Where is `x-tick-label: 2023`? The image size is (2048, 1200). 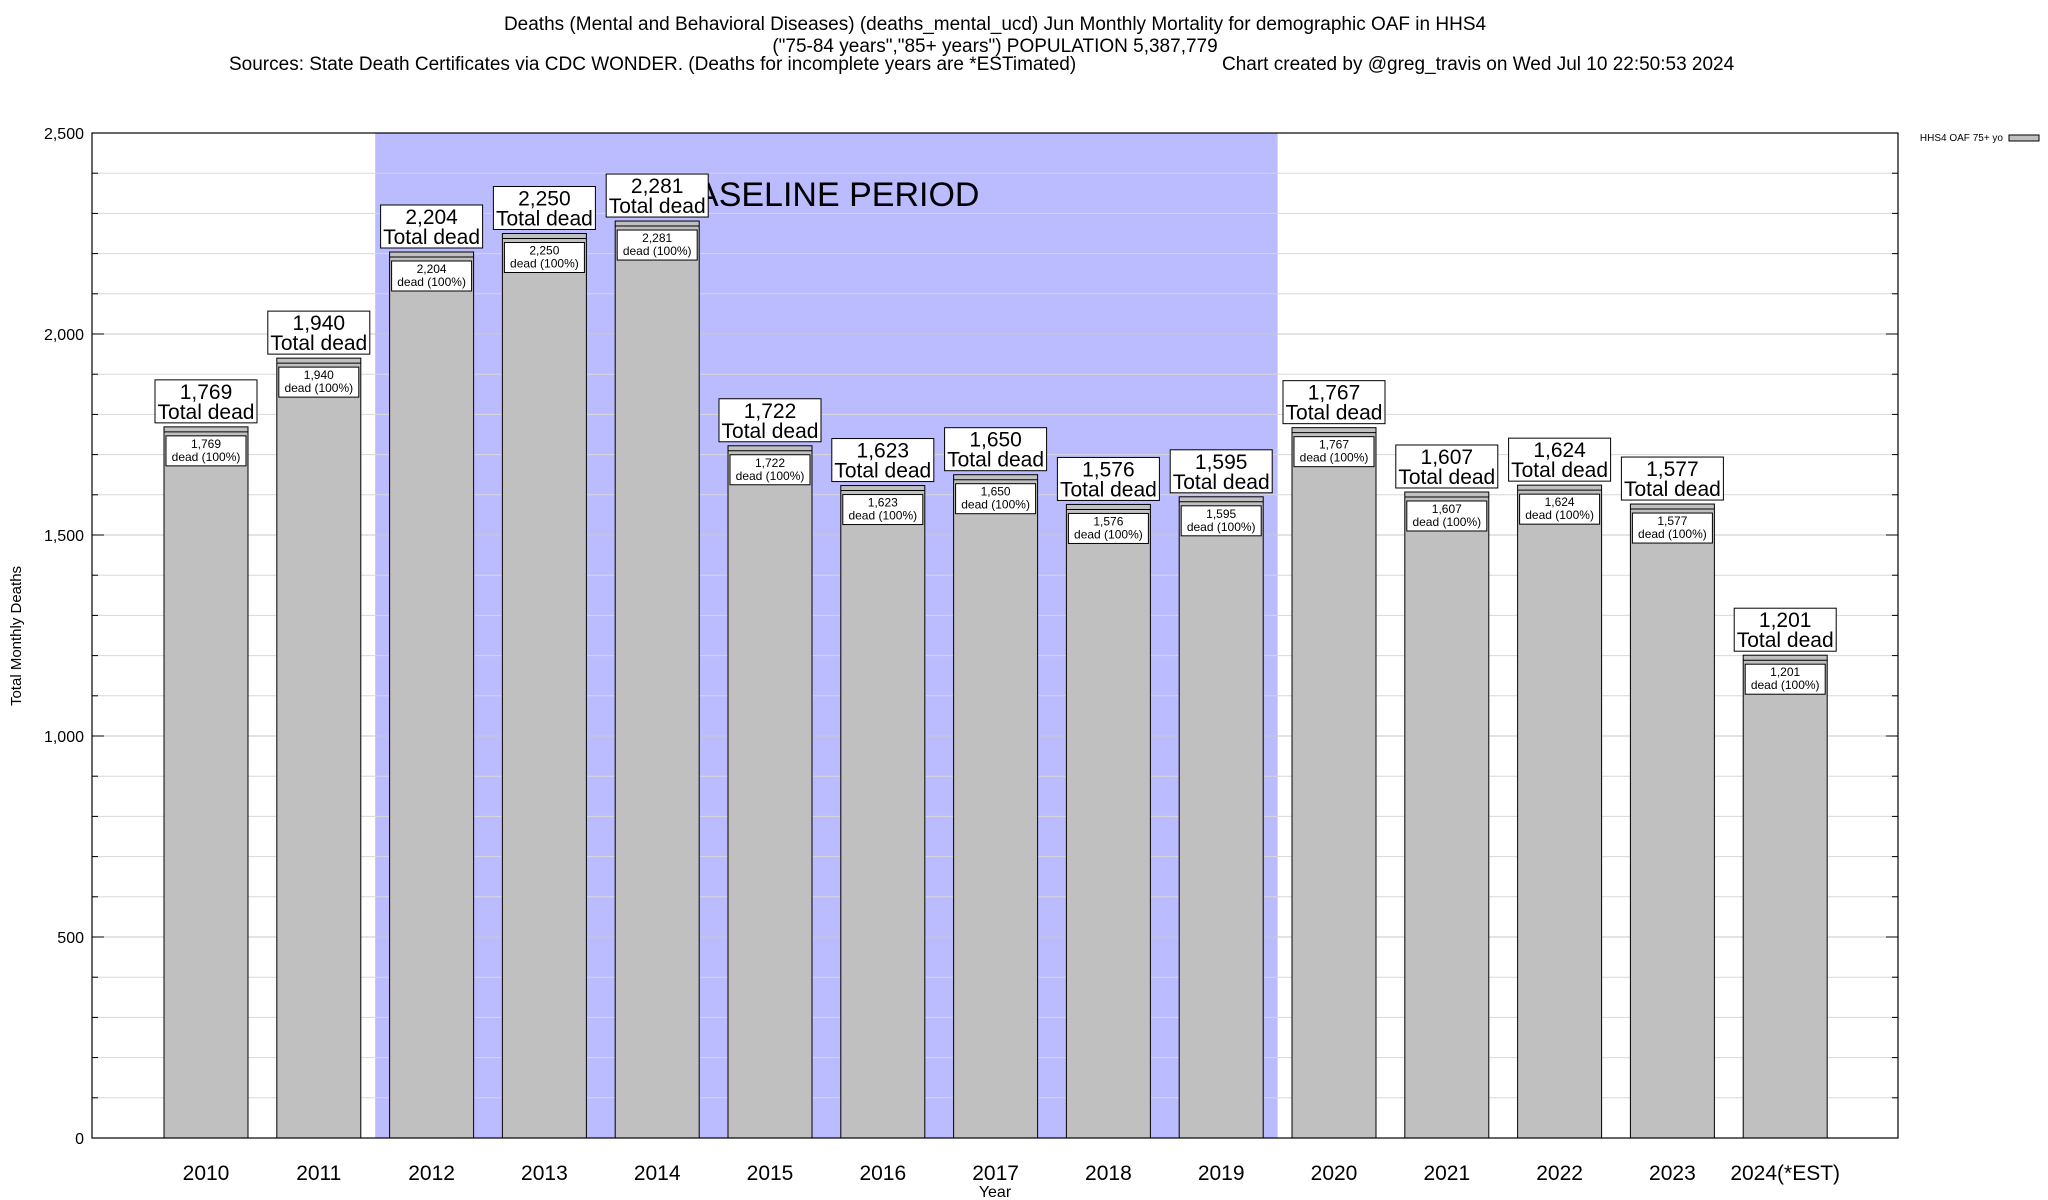 x-tick-label: 2023 is located at coordinates (1672, 1173).